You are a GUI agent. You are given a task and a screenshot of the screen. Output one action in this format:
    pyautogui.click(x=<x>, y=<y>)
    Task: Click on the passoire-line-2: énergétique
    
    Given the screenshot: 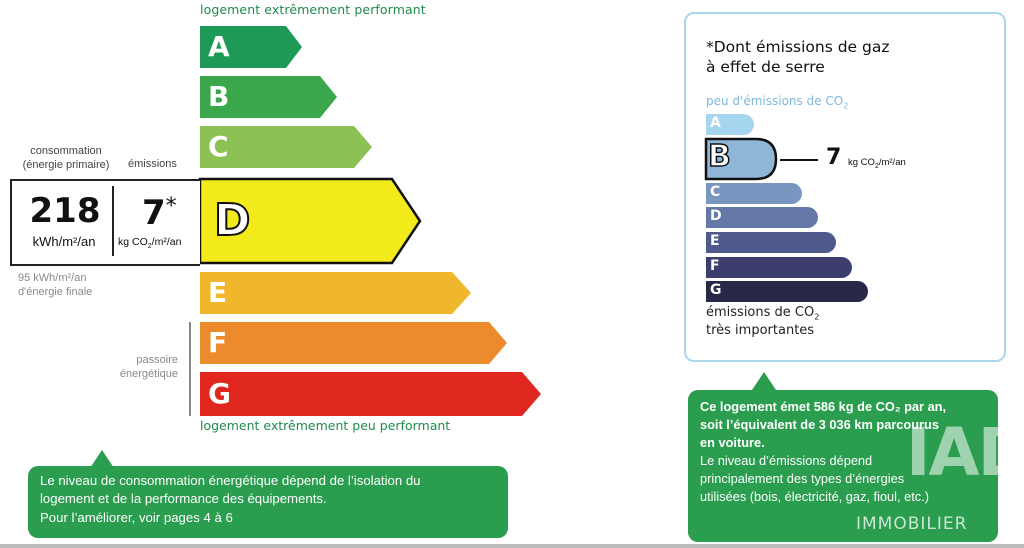 What is the action you would take?
    pyautogui.click(x=148, y=373)
    